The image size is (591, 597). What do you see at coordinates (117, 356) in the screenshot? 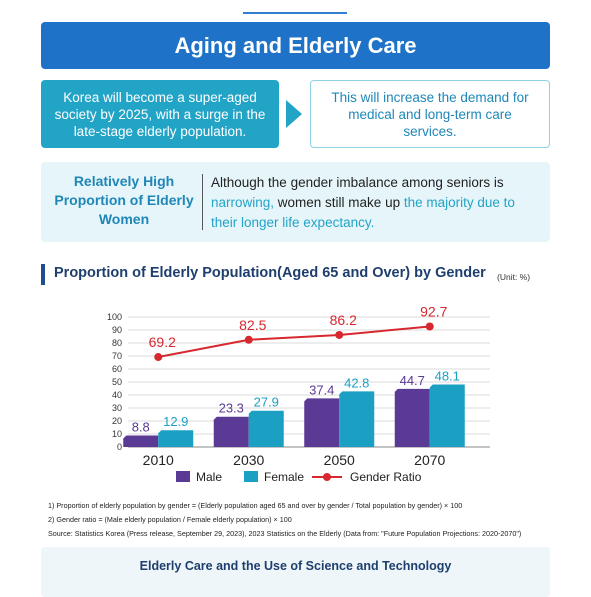
I see `y-tick-label: 70` at bounding box center [117, 356].